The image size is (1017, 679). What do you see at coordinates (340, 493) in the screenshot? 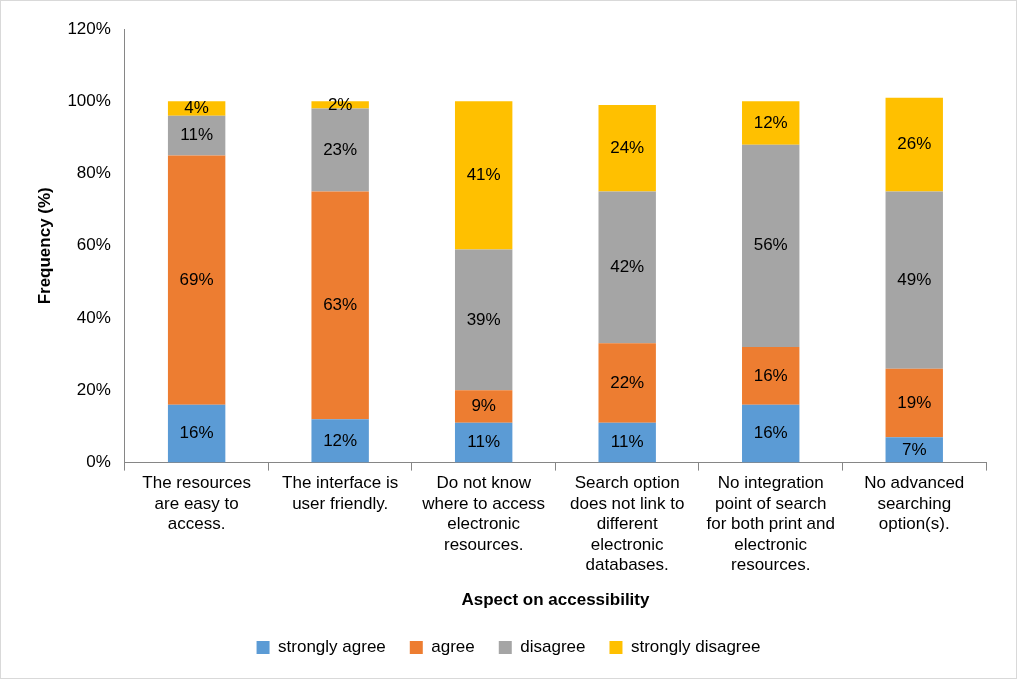
I see `x-tick-label: The interface is user friendly.` at bounding box center [340, 493].